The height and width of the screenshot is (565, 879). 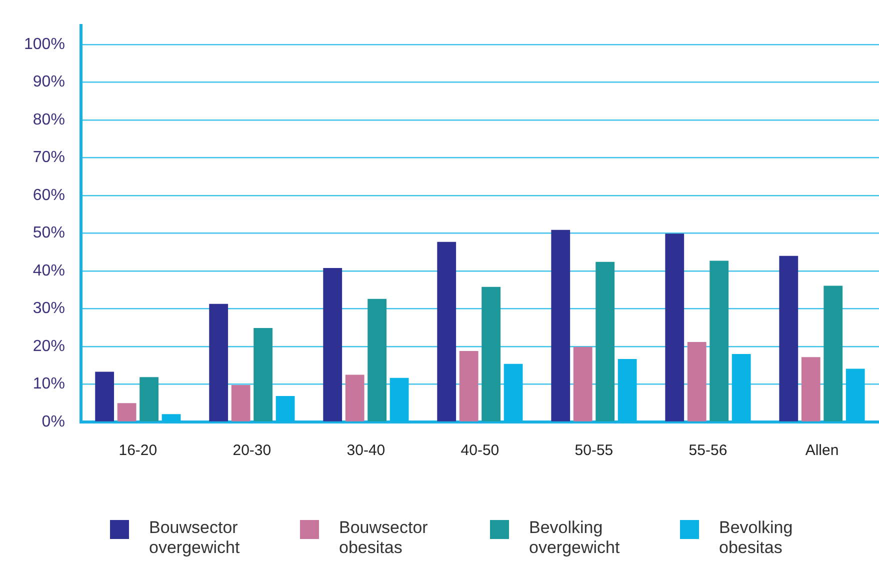 I want to click on y-tick-label: 40%, so click(x=48, y=271).